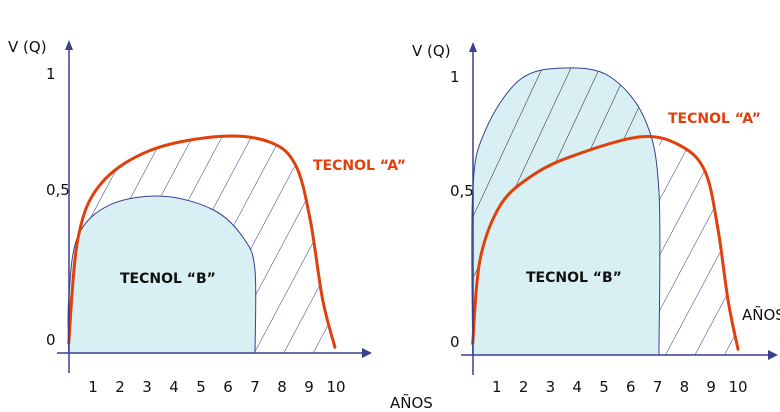  What do you see at coordinates (359, 166) in the screenshot?
I see `left-label-tecnol-a: TECNOL “A”` at bounding box center [359, 166].